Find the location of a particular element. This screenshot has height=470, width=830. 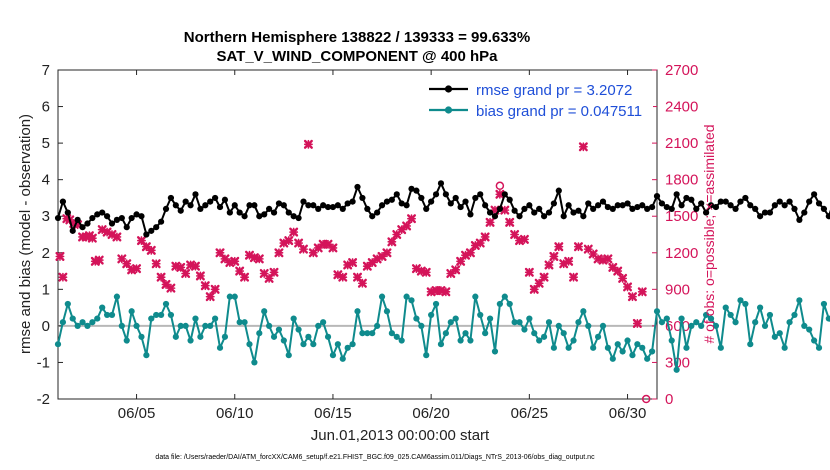

x-tick-label: 06/05 is located at coordinates (137, 413).